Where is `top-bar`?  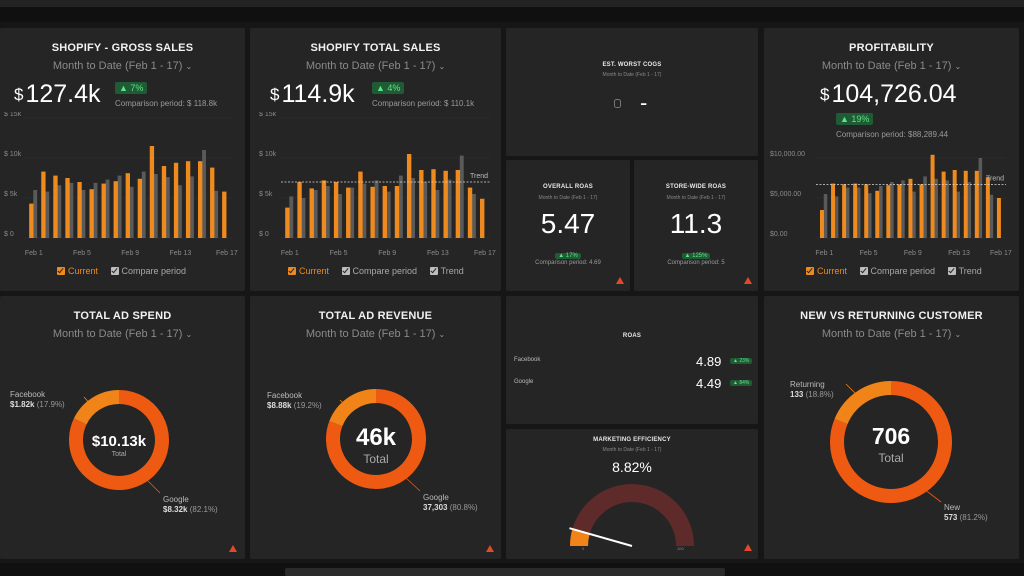 top-bar is located at coordinates (512, 11).